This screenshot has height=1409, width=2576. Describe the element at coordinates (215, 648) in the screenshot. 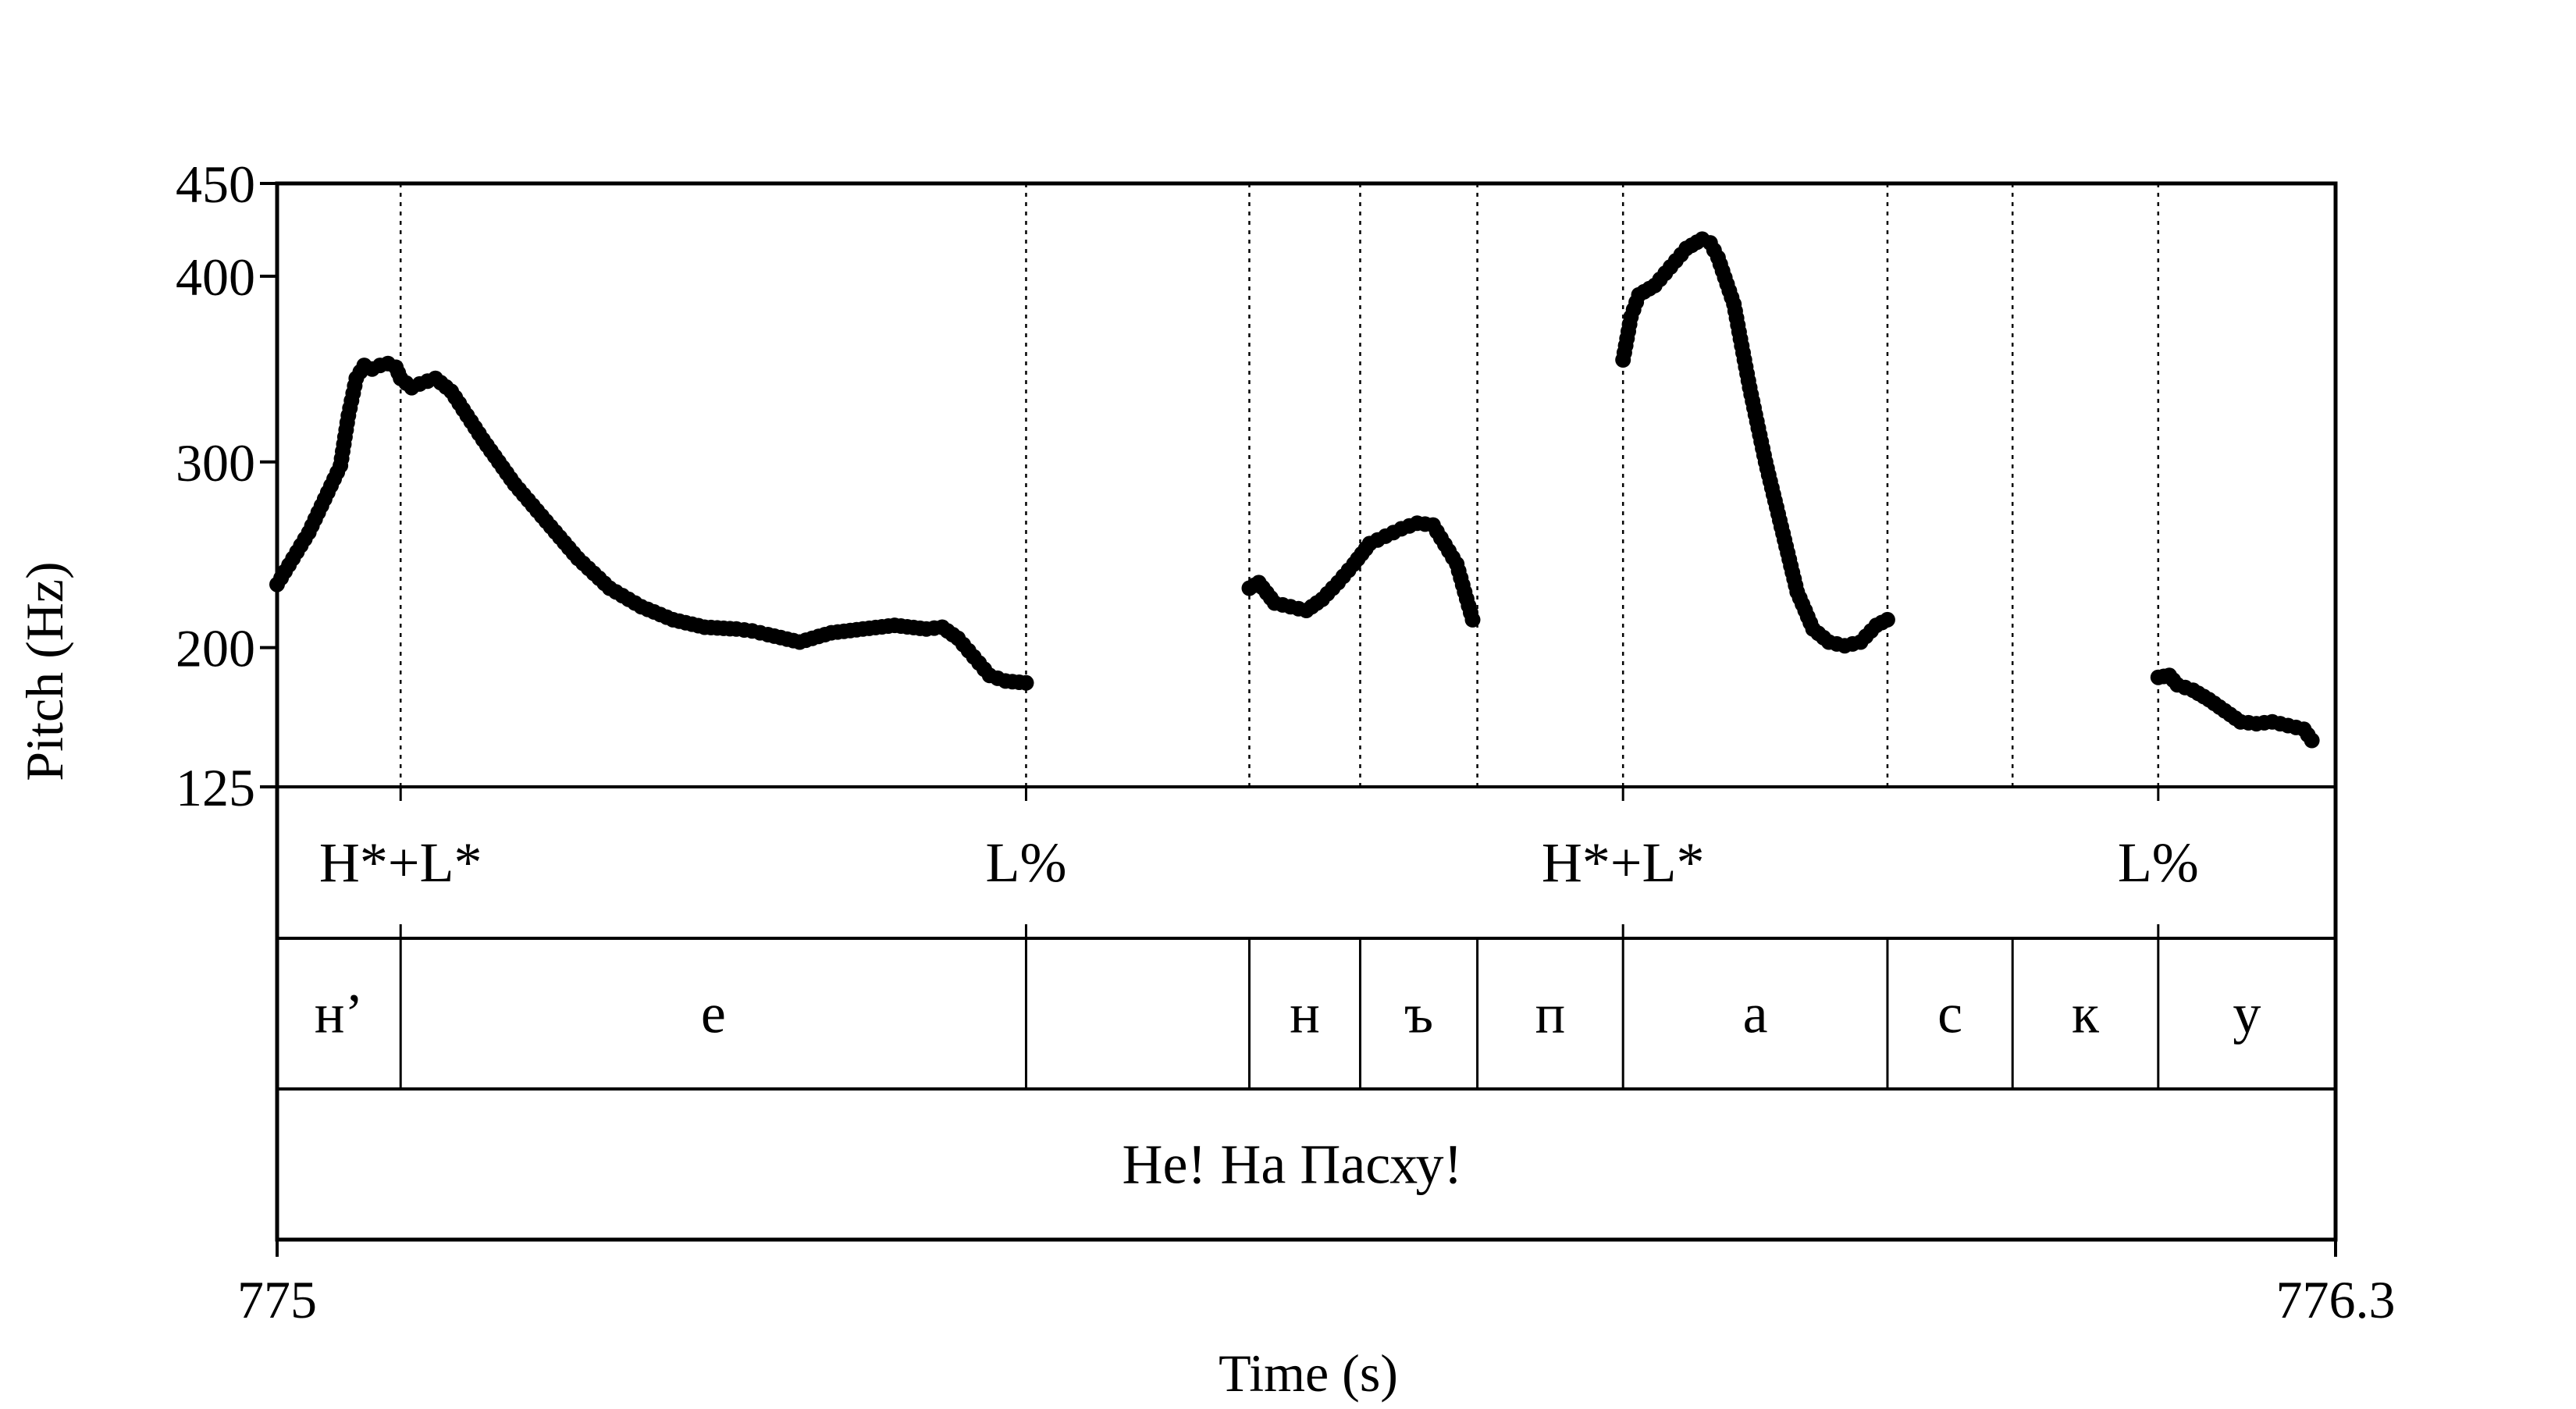

I see `y-tick-label: 200` at that location.